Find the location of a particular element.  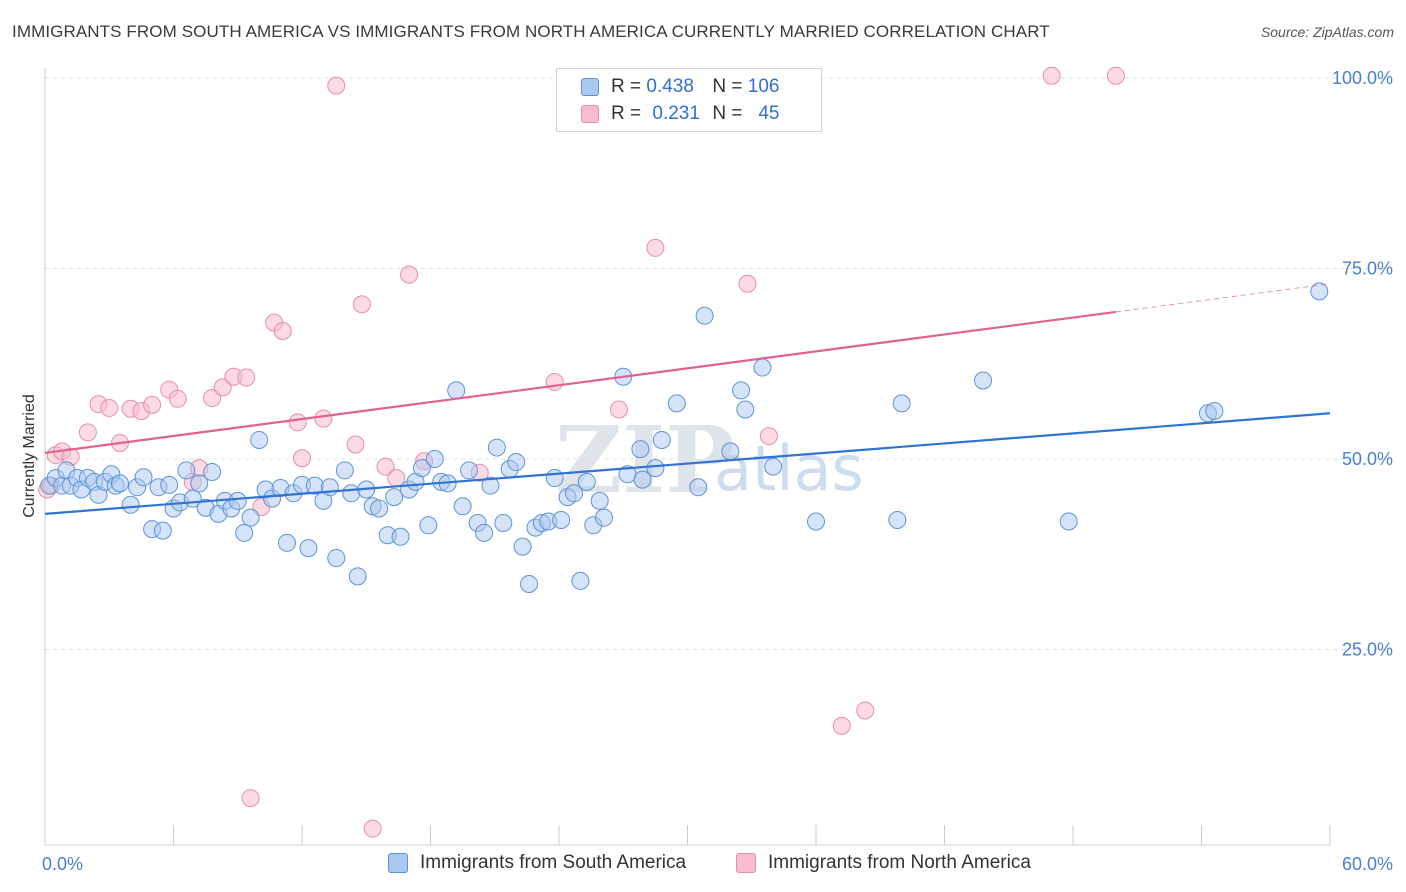

y-tick-label: 25.0% is located at coordinates (1367, 650).